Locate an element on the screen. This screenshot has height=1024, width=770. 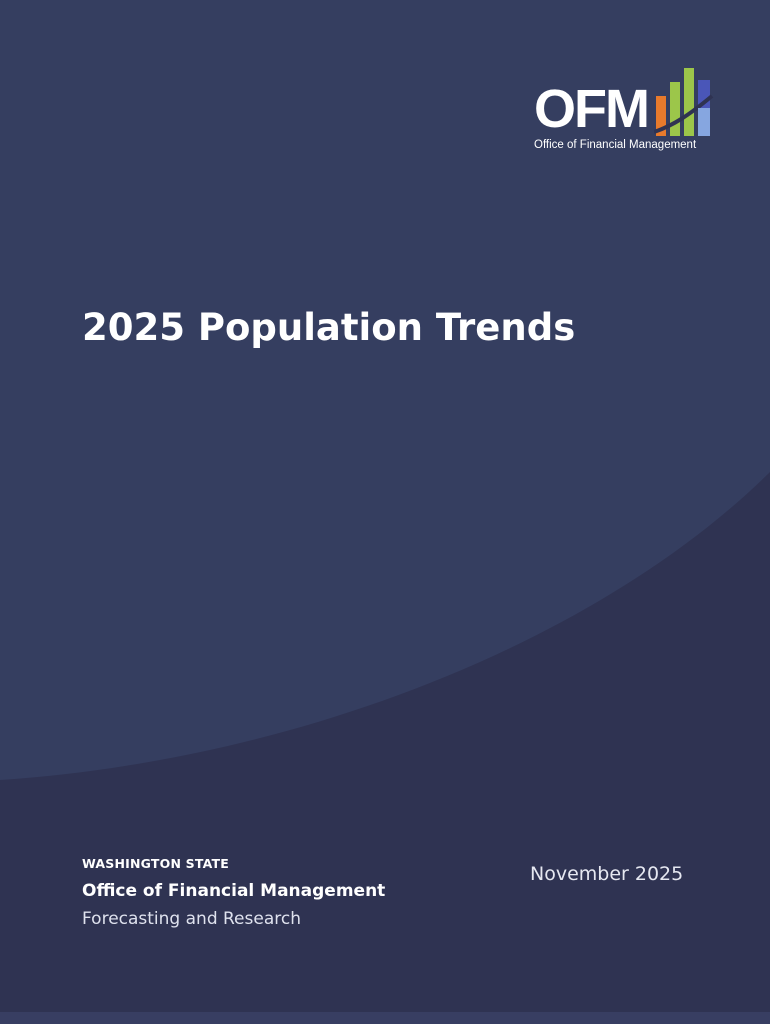
logo-subtitle: Office of Financial Management is located at coordinates (615, 145).